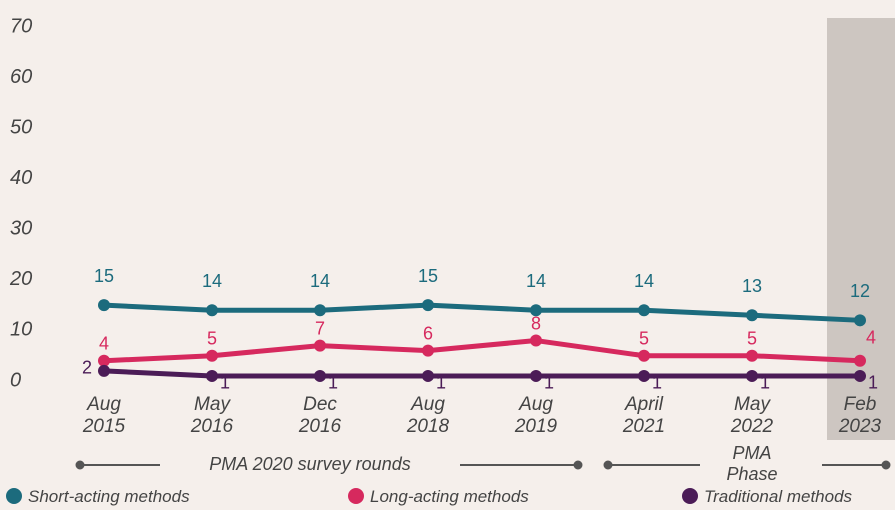  I want to click on y-tick-label: 40, so click(21, 178).